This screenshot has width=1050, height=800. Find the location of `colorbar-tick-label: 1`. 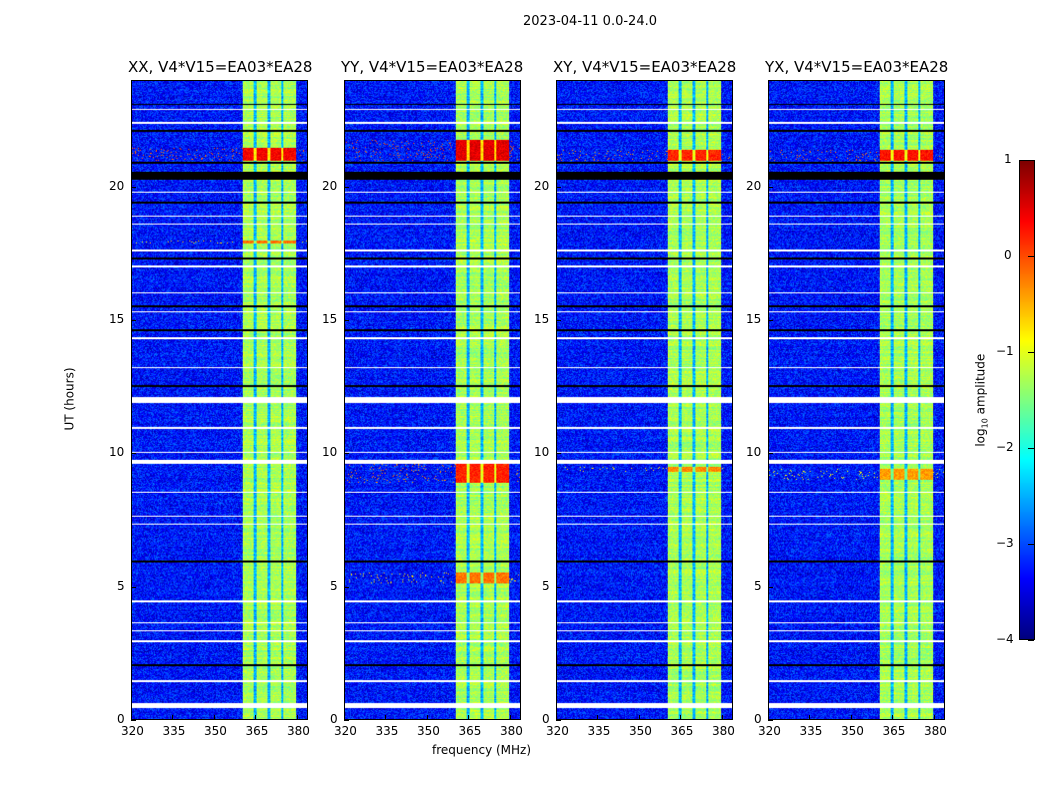

colorbar-tick-label: 1 is located at coordinates (1008, 159).